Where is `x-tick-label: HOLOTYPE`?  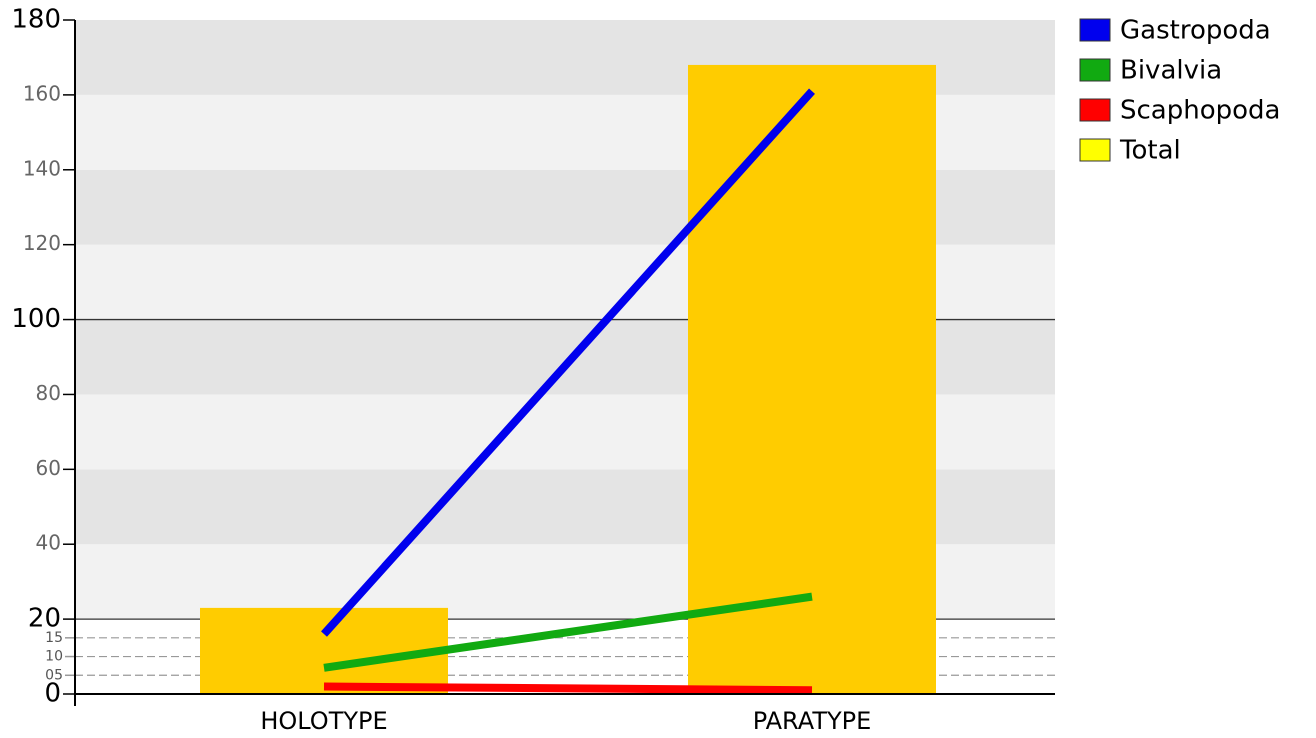
x-tick-label: HOLOTYPE is located at coordinates (323, 721).